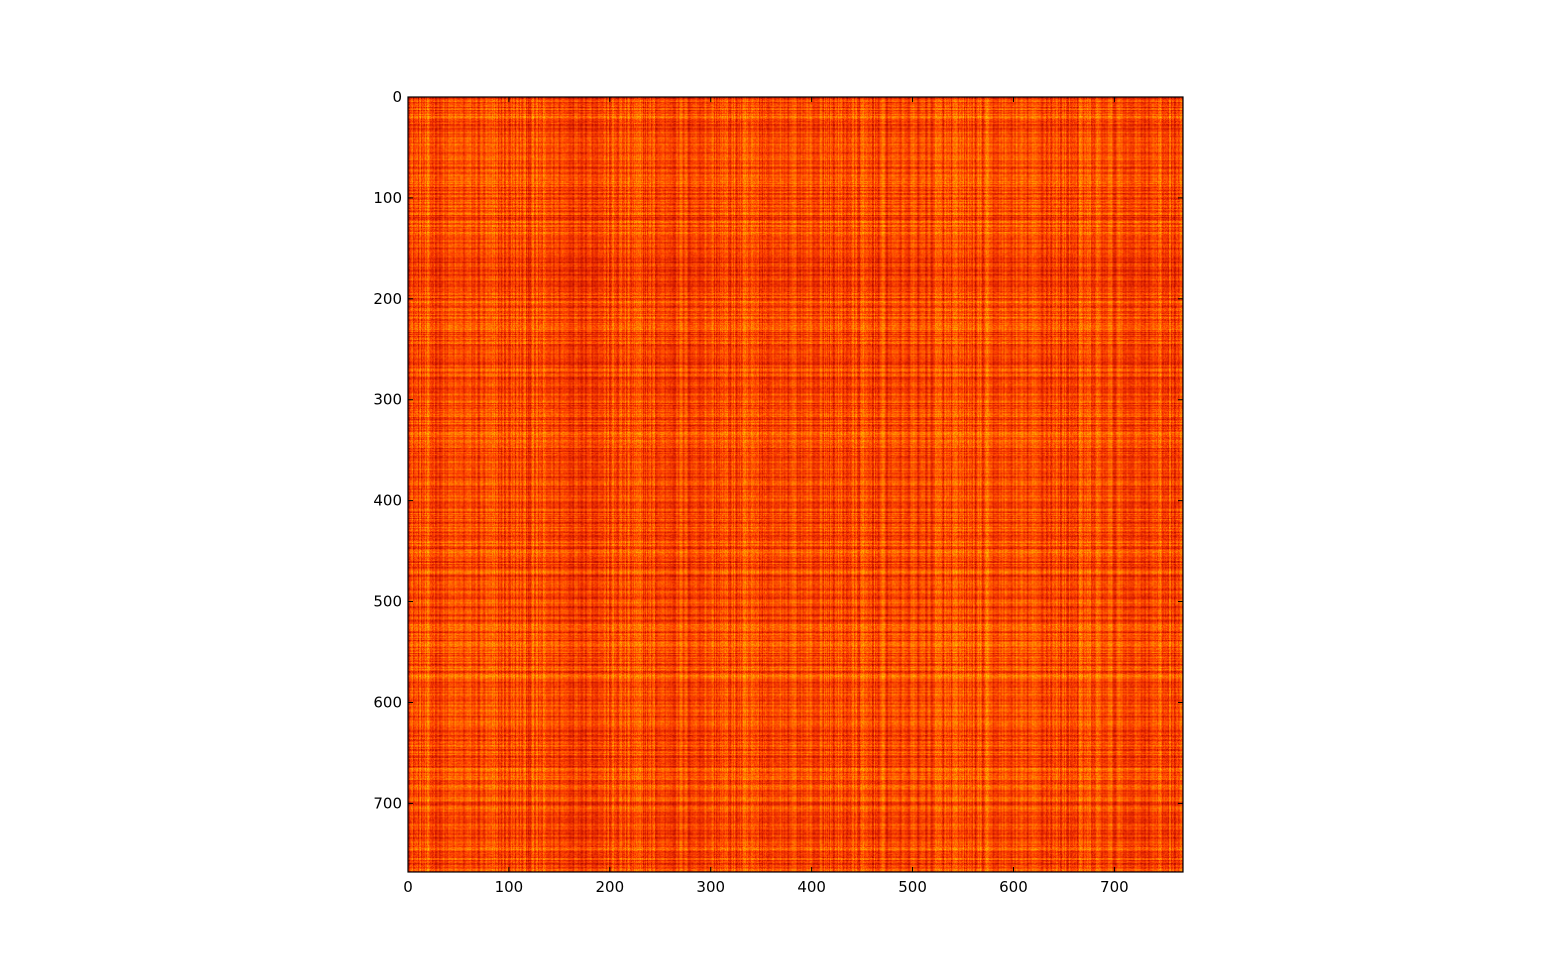 Image resolution: width=1551 pixels, height=969 pixels. Describe the element at coordinates (387, 299) in the screenshot. I see `y-tick-label: 200` at that location.